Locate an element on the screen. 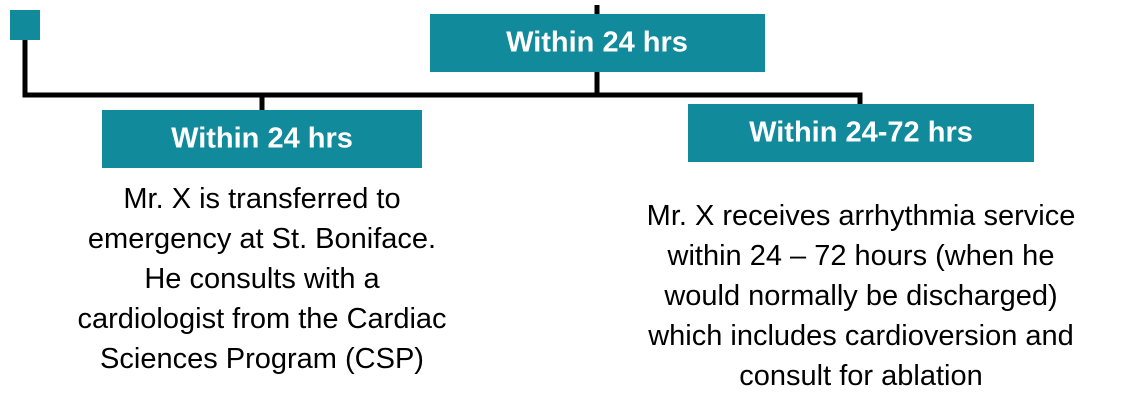 This screenshot has width=1144, height=405. body-line: would normally be discharged) is located at coordinates (860, 296).